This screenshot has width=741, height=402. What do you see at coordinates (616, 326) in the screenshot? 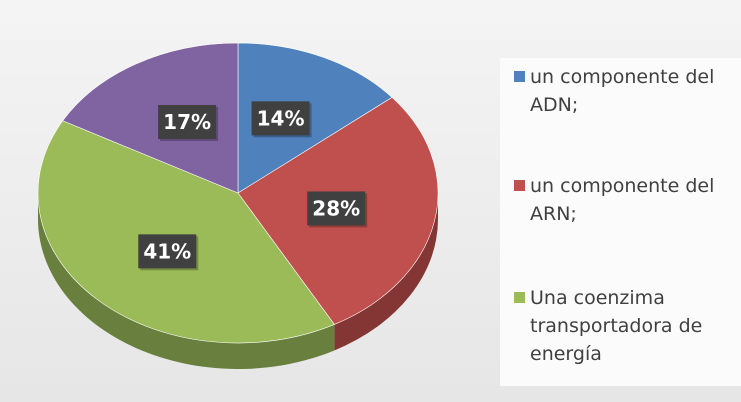
I see `legend-label: Una coenzima transportadora de energía` at bounding box center [616, 326].